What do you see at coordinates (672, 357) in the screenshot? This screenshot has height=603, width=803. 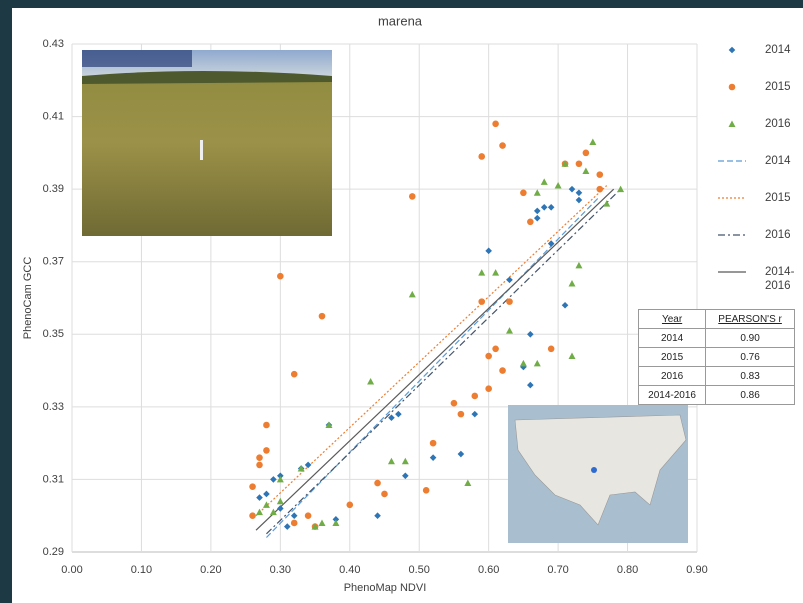 I see `table-cell: 2015` at bounding box center [672, 357].